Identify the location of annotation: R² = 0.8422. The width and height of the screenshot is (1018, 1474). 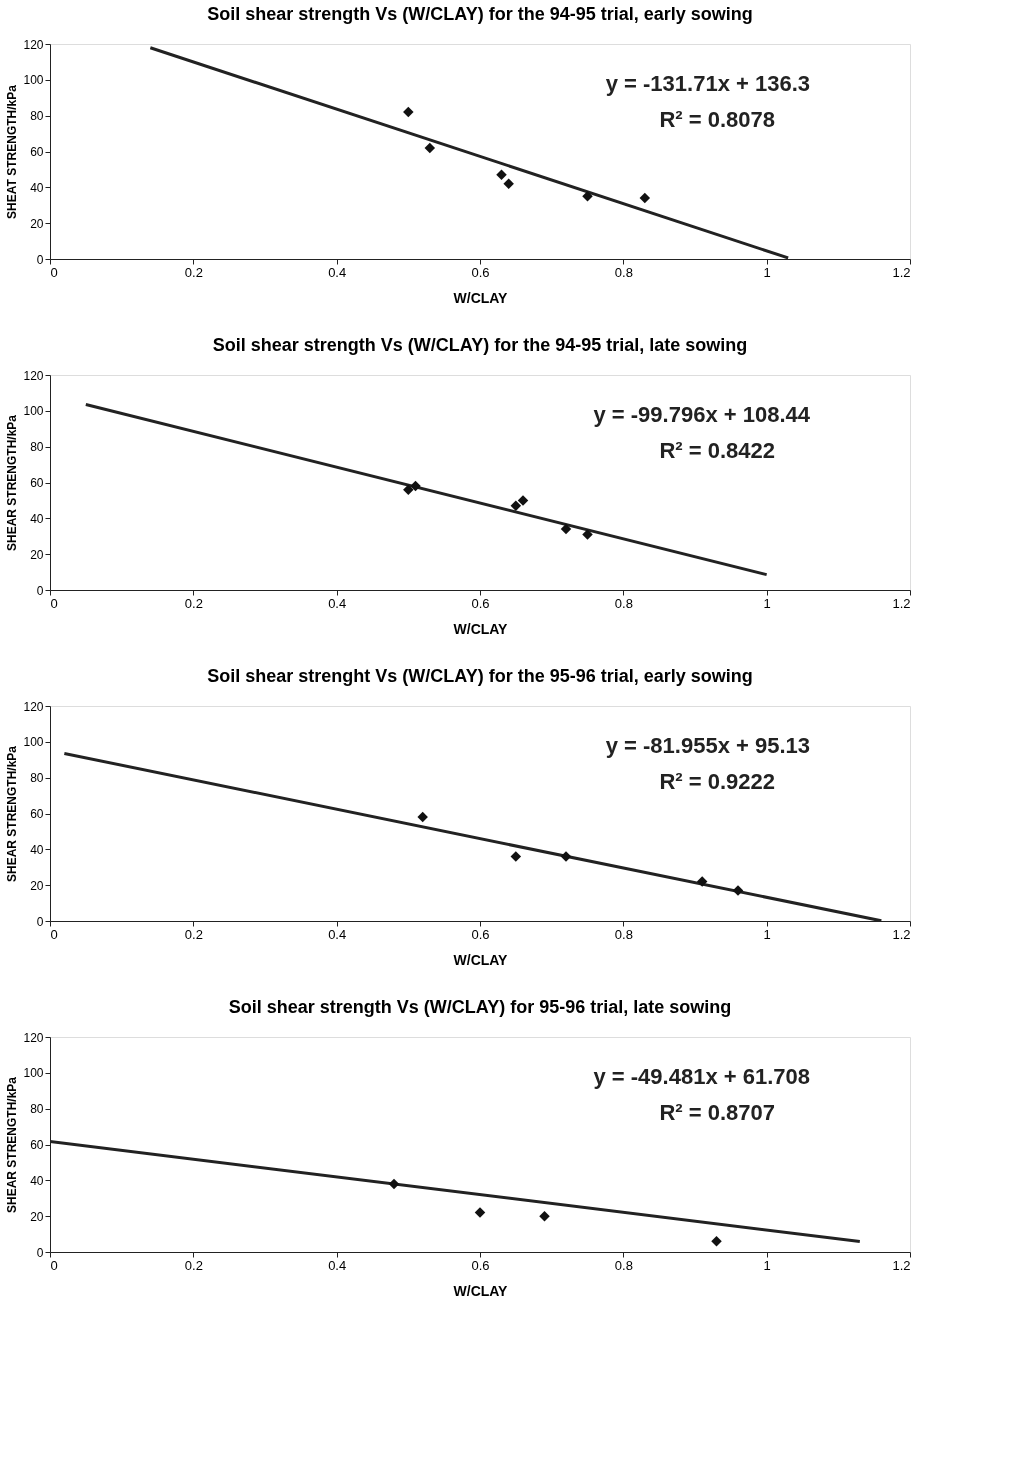
(717, 450).